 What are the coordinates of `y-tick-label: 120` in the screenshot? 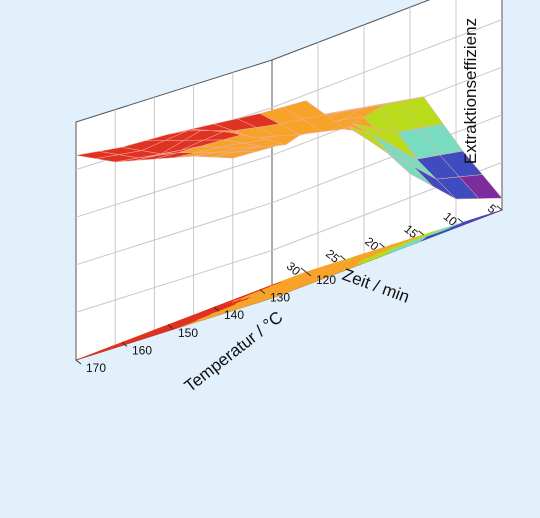 It's located at (326, 280).